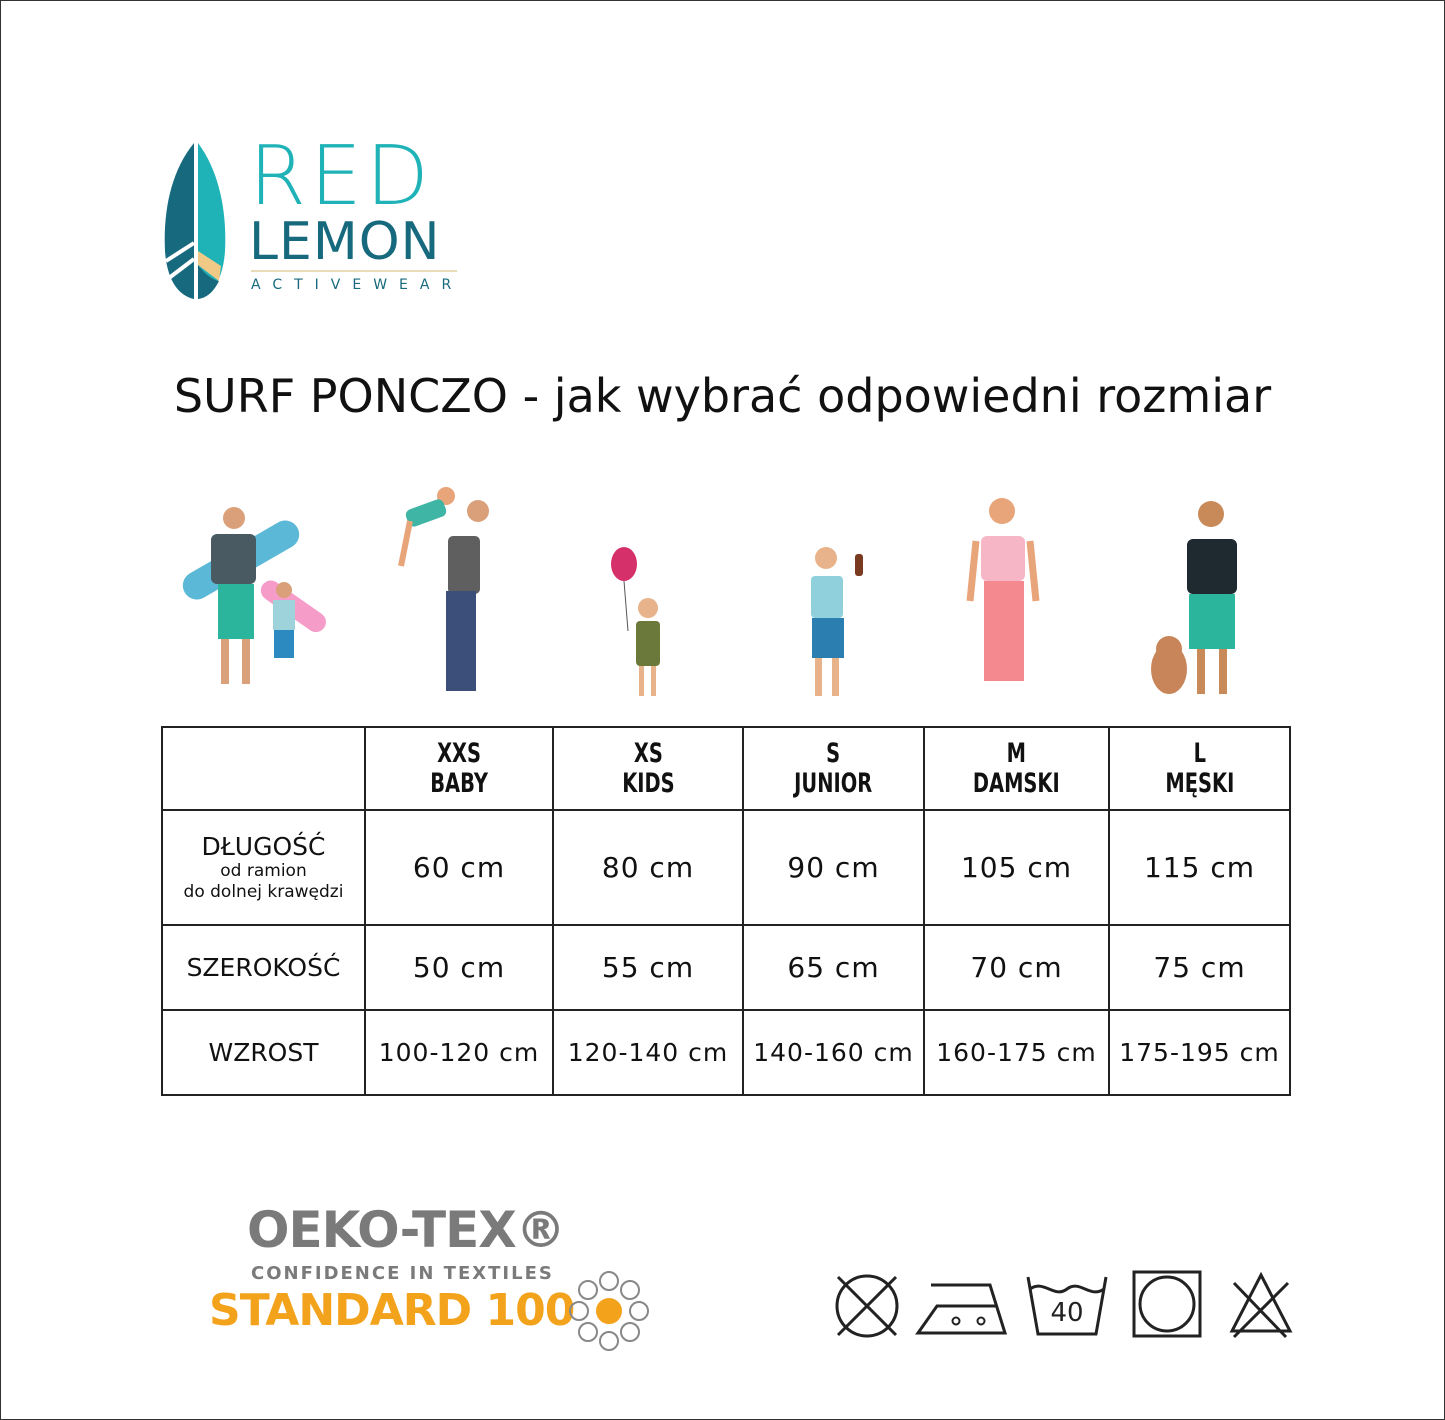 This screenshot has width=1445, height=1420. What do you see at coordinates (1016, 1052) in the screenshot?
I see `table-cell: 160-175 cm` at bounding box center [1016, 1052].